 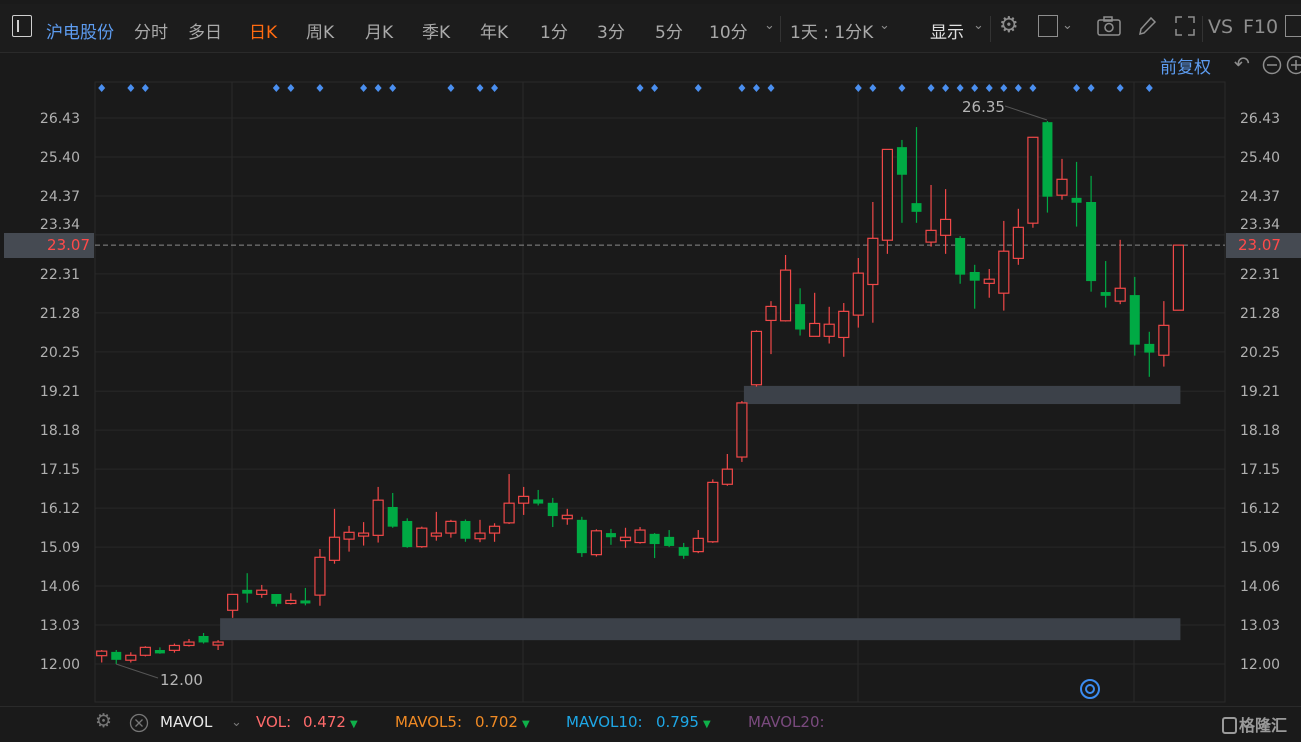 What do you see at coordinates (1147, 26) in the screenshot?
I see `pencil-icon` at bounding box center [1147, 26].